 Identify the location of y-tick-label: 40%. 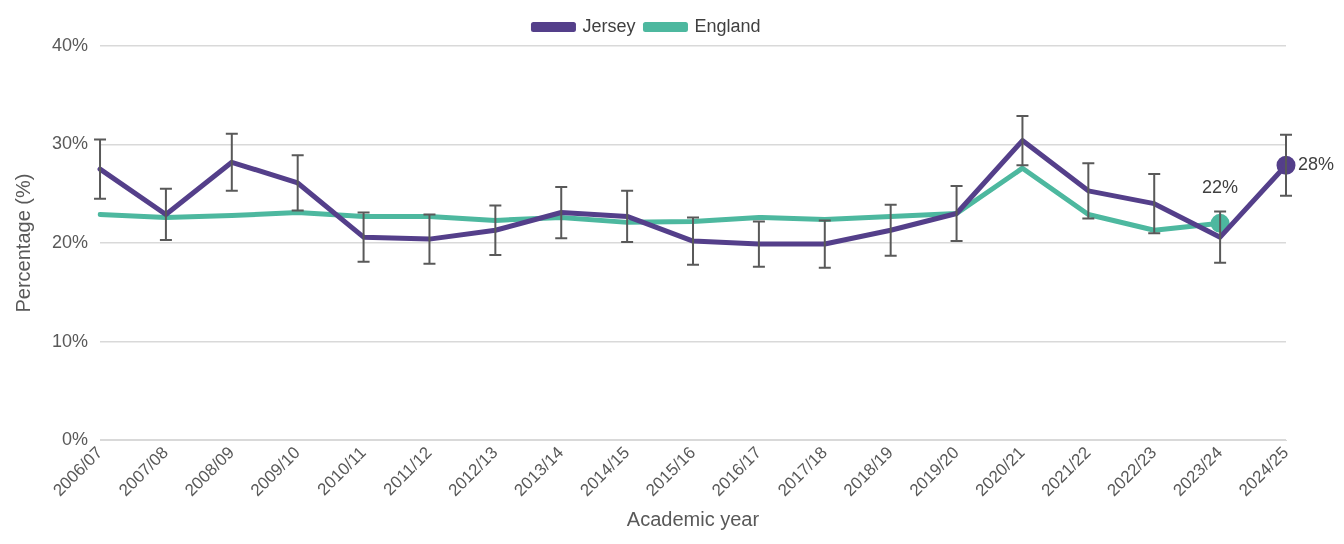
(70, 44).